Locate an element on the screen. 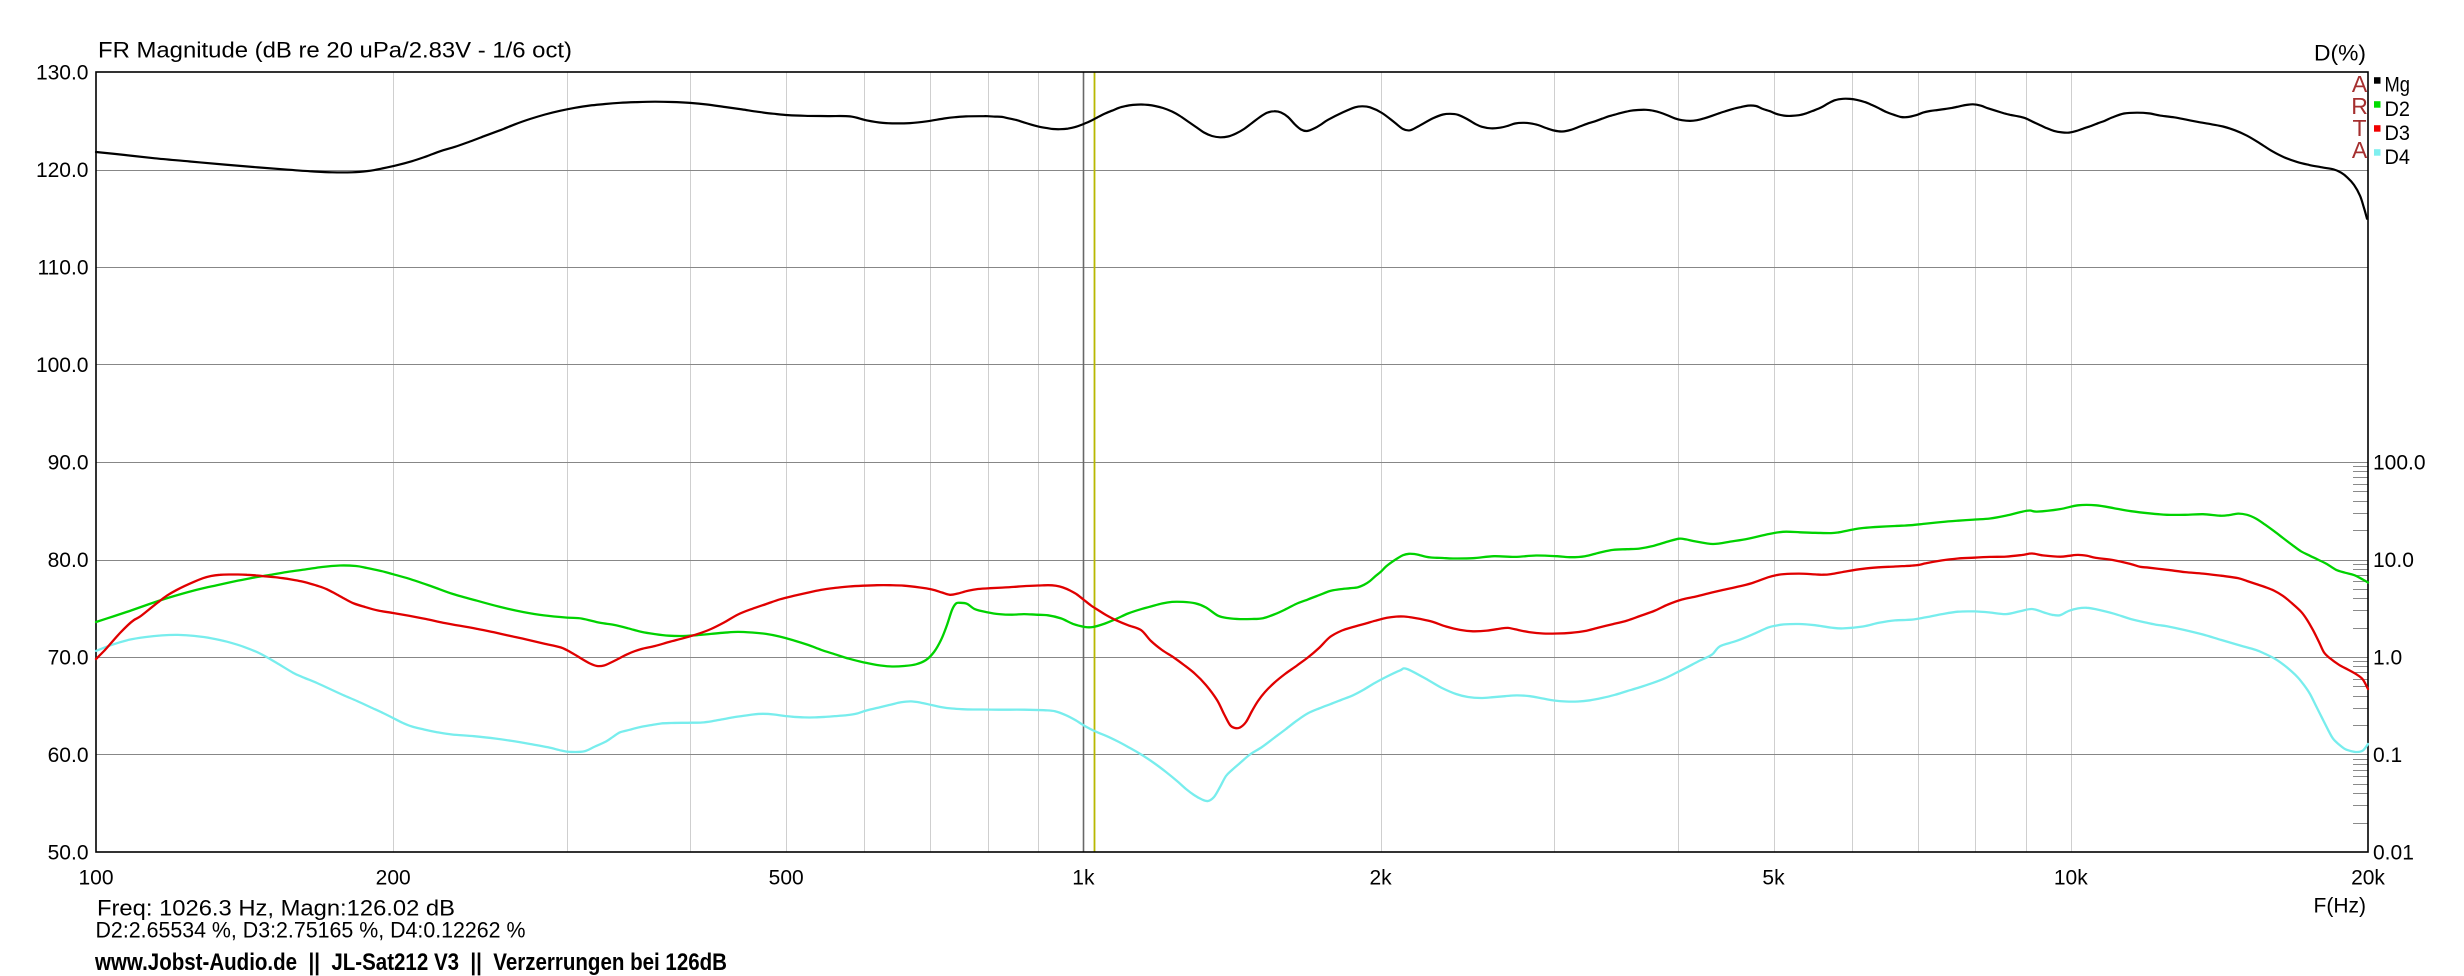  svg-text: 120.0 is located at coordinates (62, 170).